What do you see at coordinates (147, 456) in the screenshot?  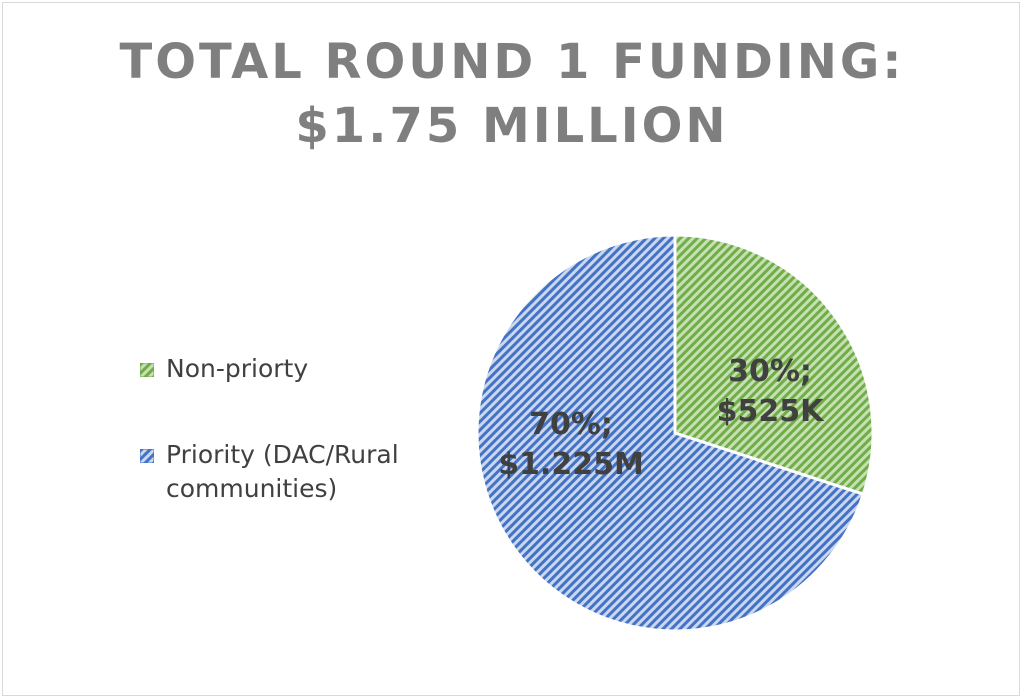 I see `legend-swatch-priority` at bounding box center [147, 456].